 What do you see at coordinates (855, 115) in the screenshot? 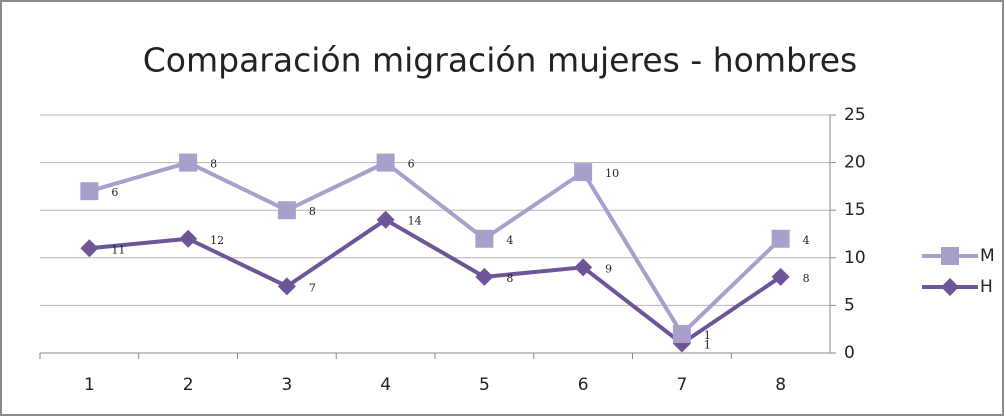
I see `y-tick-label: 25` at bounding box center [855, 115].